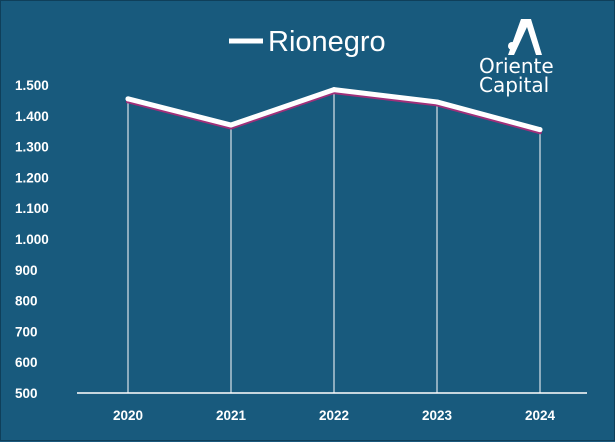 The height and width of the screenshot is (442, 615). What do you see at coordinates (32, 208) in the screenshot?
I see `y-tick-label: 1.100` at bounding box center [32, 208].